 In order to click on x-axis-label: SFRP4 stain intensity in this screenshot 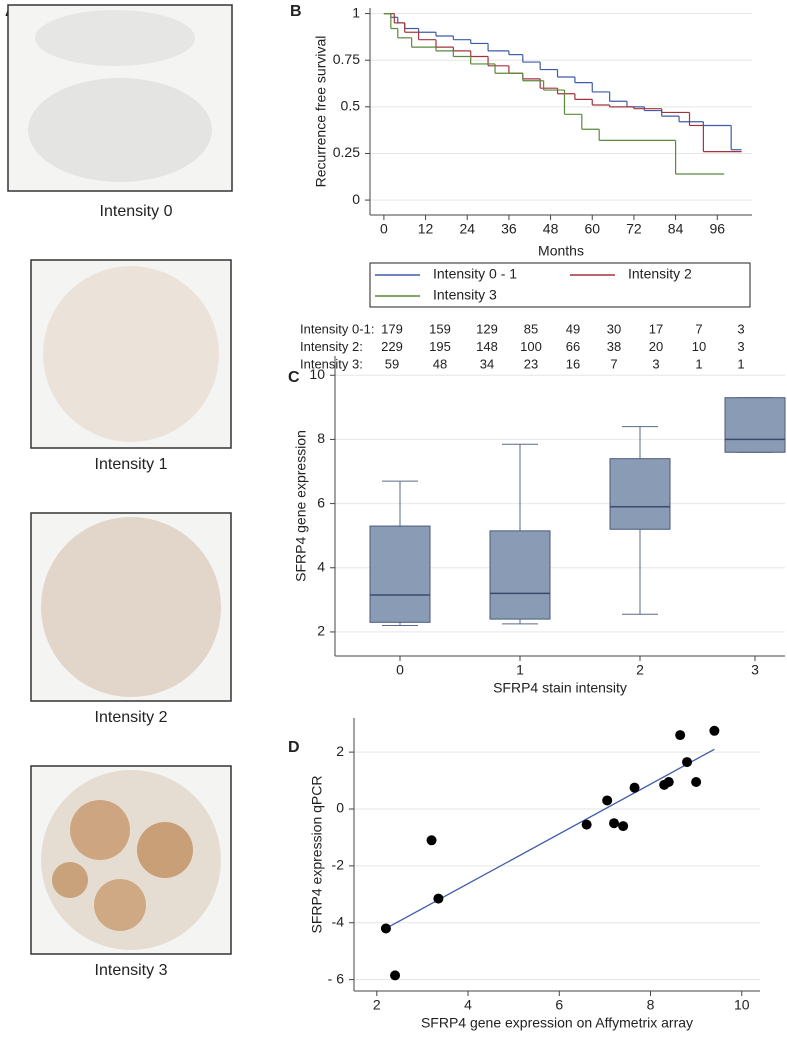, I will do `click(560, 688)`.